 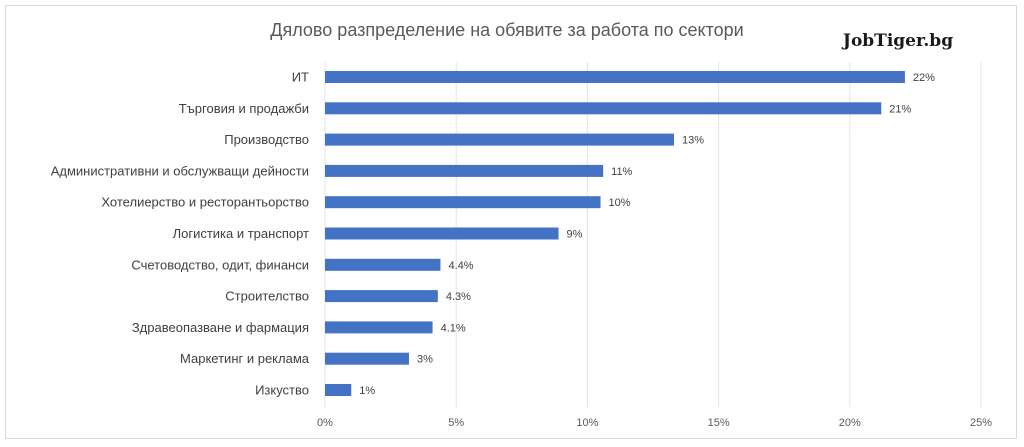 I want to click on data-label: 4.4%, so click(x=460, y=266).